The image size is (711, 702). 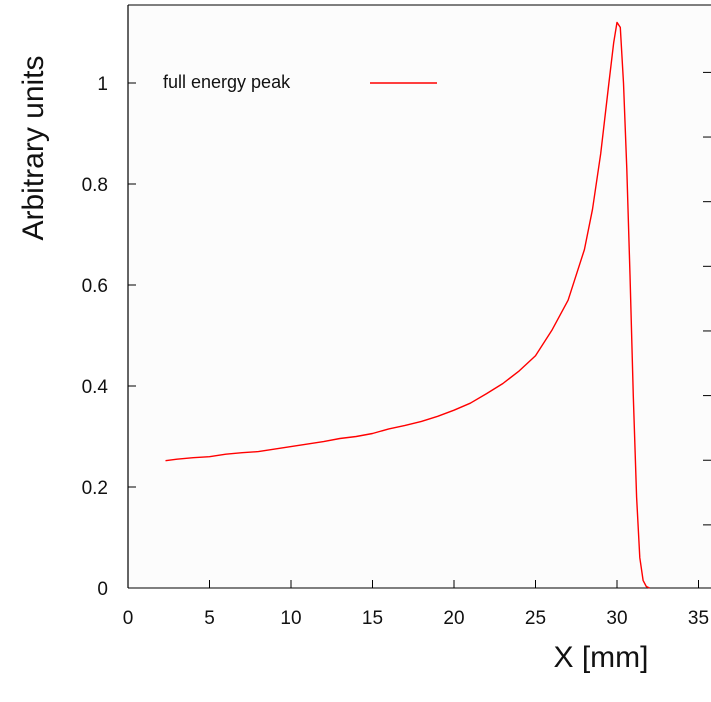 I want to click on x-tick-label: 10, so click(x=290, y=618).